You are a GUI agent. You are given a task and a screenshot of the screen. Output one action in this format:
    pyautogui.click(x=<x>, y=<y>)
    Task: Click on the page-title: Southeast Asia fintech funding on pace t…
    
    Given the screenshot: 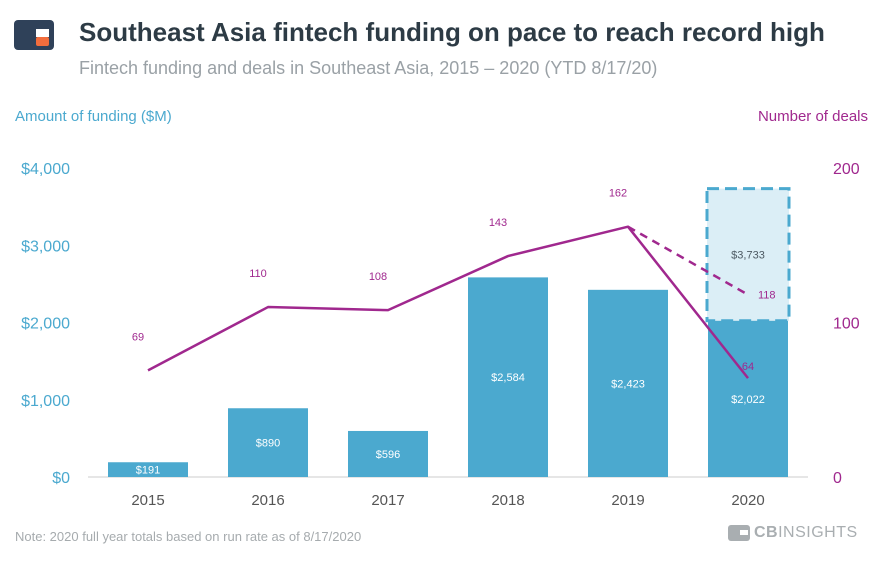 What is the action you would take?
    pyautogui.click(x=452, y=32)
    